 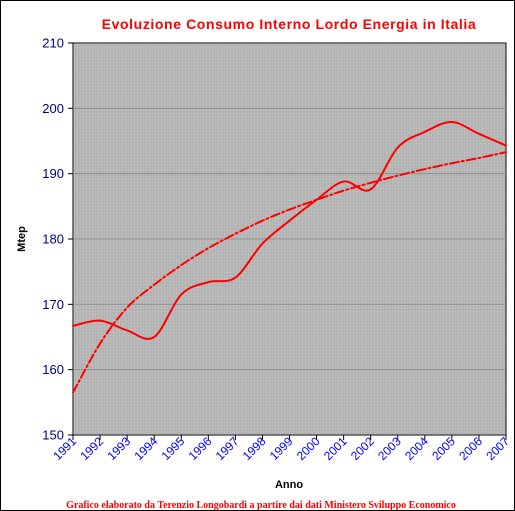 What do you see at coordinates (146, 448) in the screenshot?
I see `x-tick-label: 1994` at bounding box center [146, 448].